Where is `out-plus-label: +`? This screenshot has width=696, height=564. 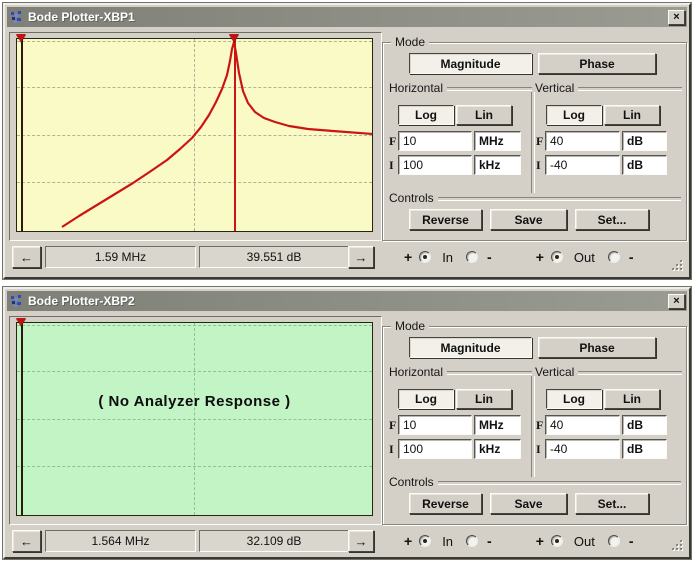
out-plus-label: + is located at coordinates (539, 257).